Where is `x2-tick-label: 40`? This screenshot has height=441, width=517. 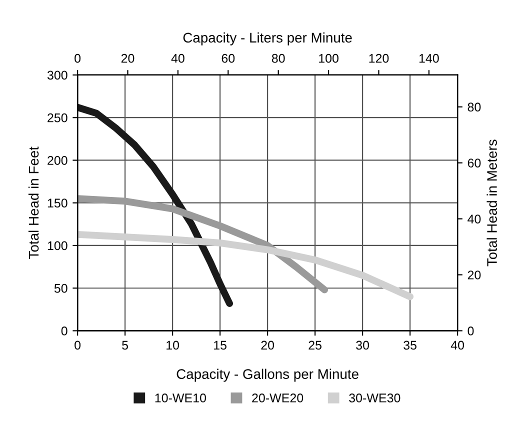 x2-tick-label: 40 is located at coordinates (177, 58).